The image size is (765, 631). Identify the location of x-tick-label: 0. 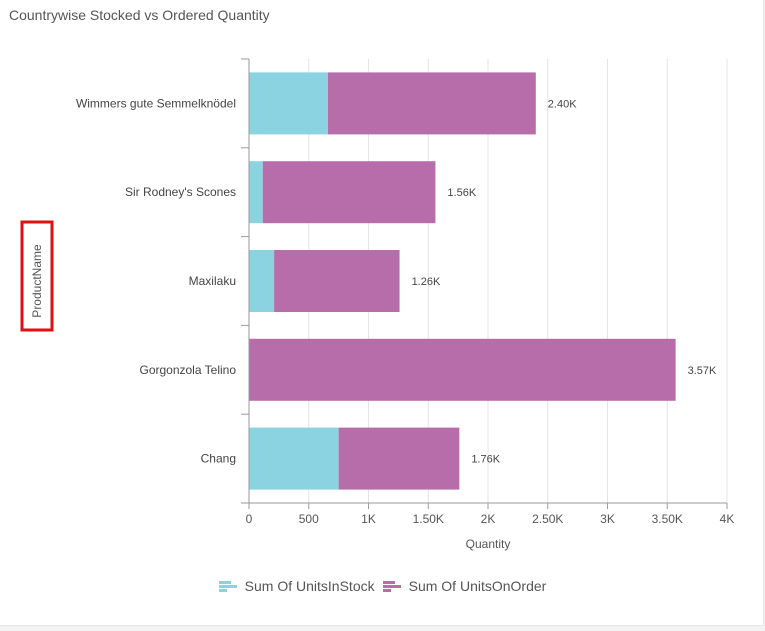
(249, 519).